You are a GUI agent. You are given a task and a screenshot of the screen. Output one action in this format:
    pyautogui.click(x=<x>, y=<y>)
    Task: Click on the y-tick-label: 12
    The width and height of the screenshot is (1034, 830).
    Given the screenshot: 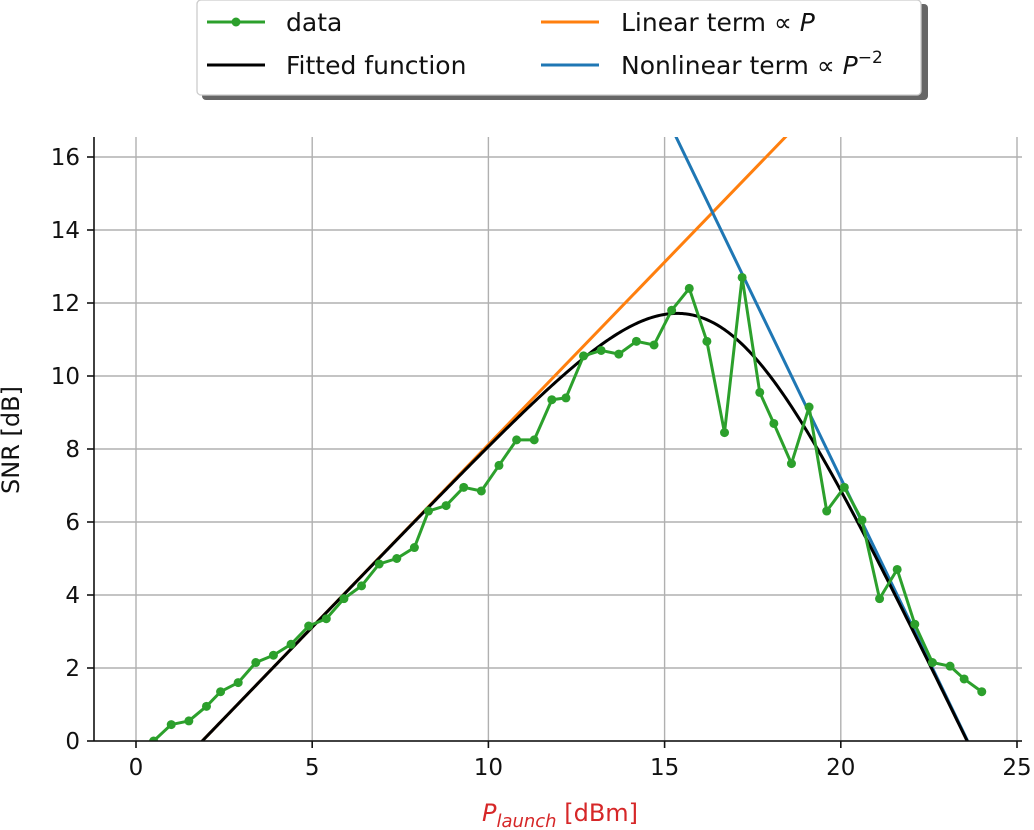 What is the action you would take?
    pyautogui.click(x=65, y=304)
    